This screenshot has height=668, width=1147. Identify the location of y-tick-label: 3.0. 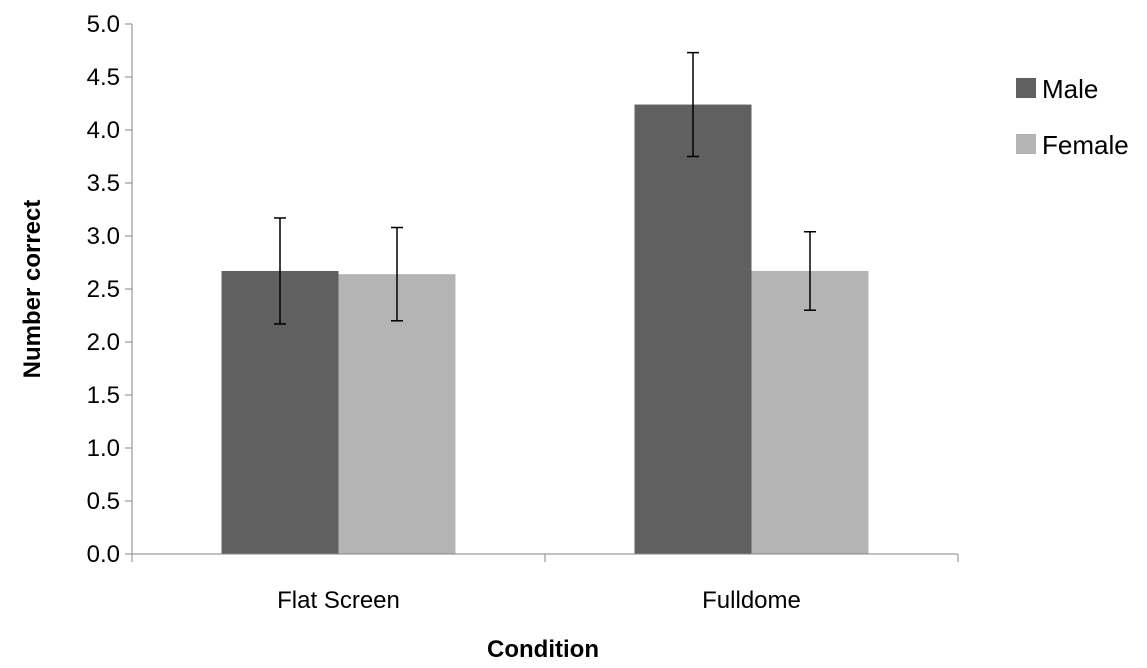
(103, 236).